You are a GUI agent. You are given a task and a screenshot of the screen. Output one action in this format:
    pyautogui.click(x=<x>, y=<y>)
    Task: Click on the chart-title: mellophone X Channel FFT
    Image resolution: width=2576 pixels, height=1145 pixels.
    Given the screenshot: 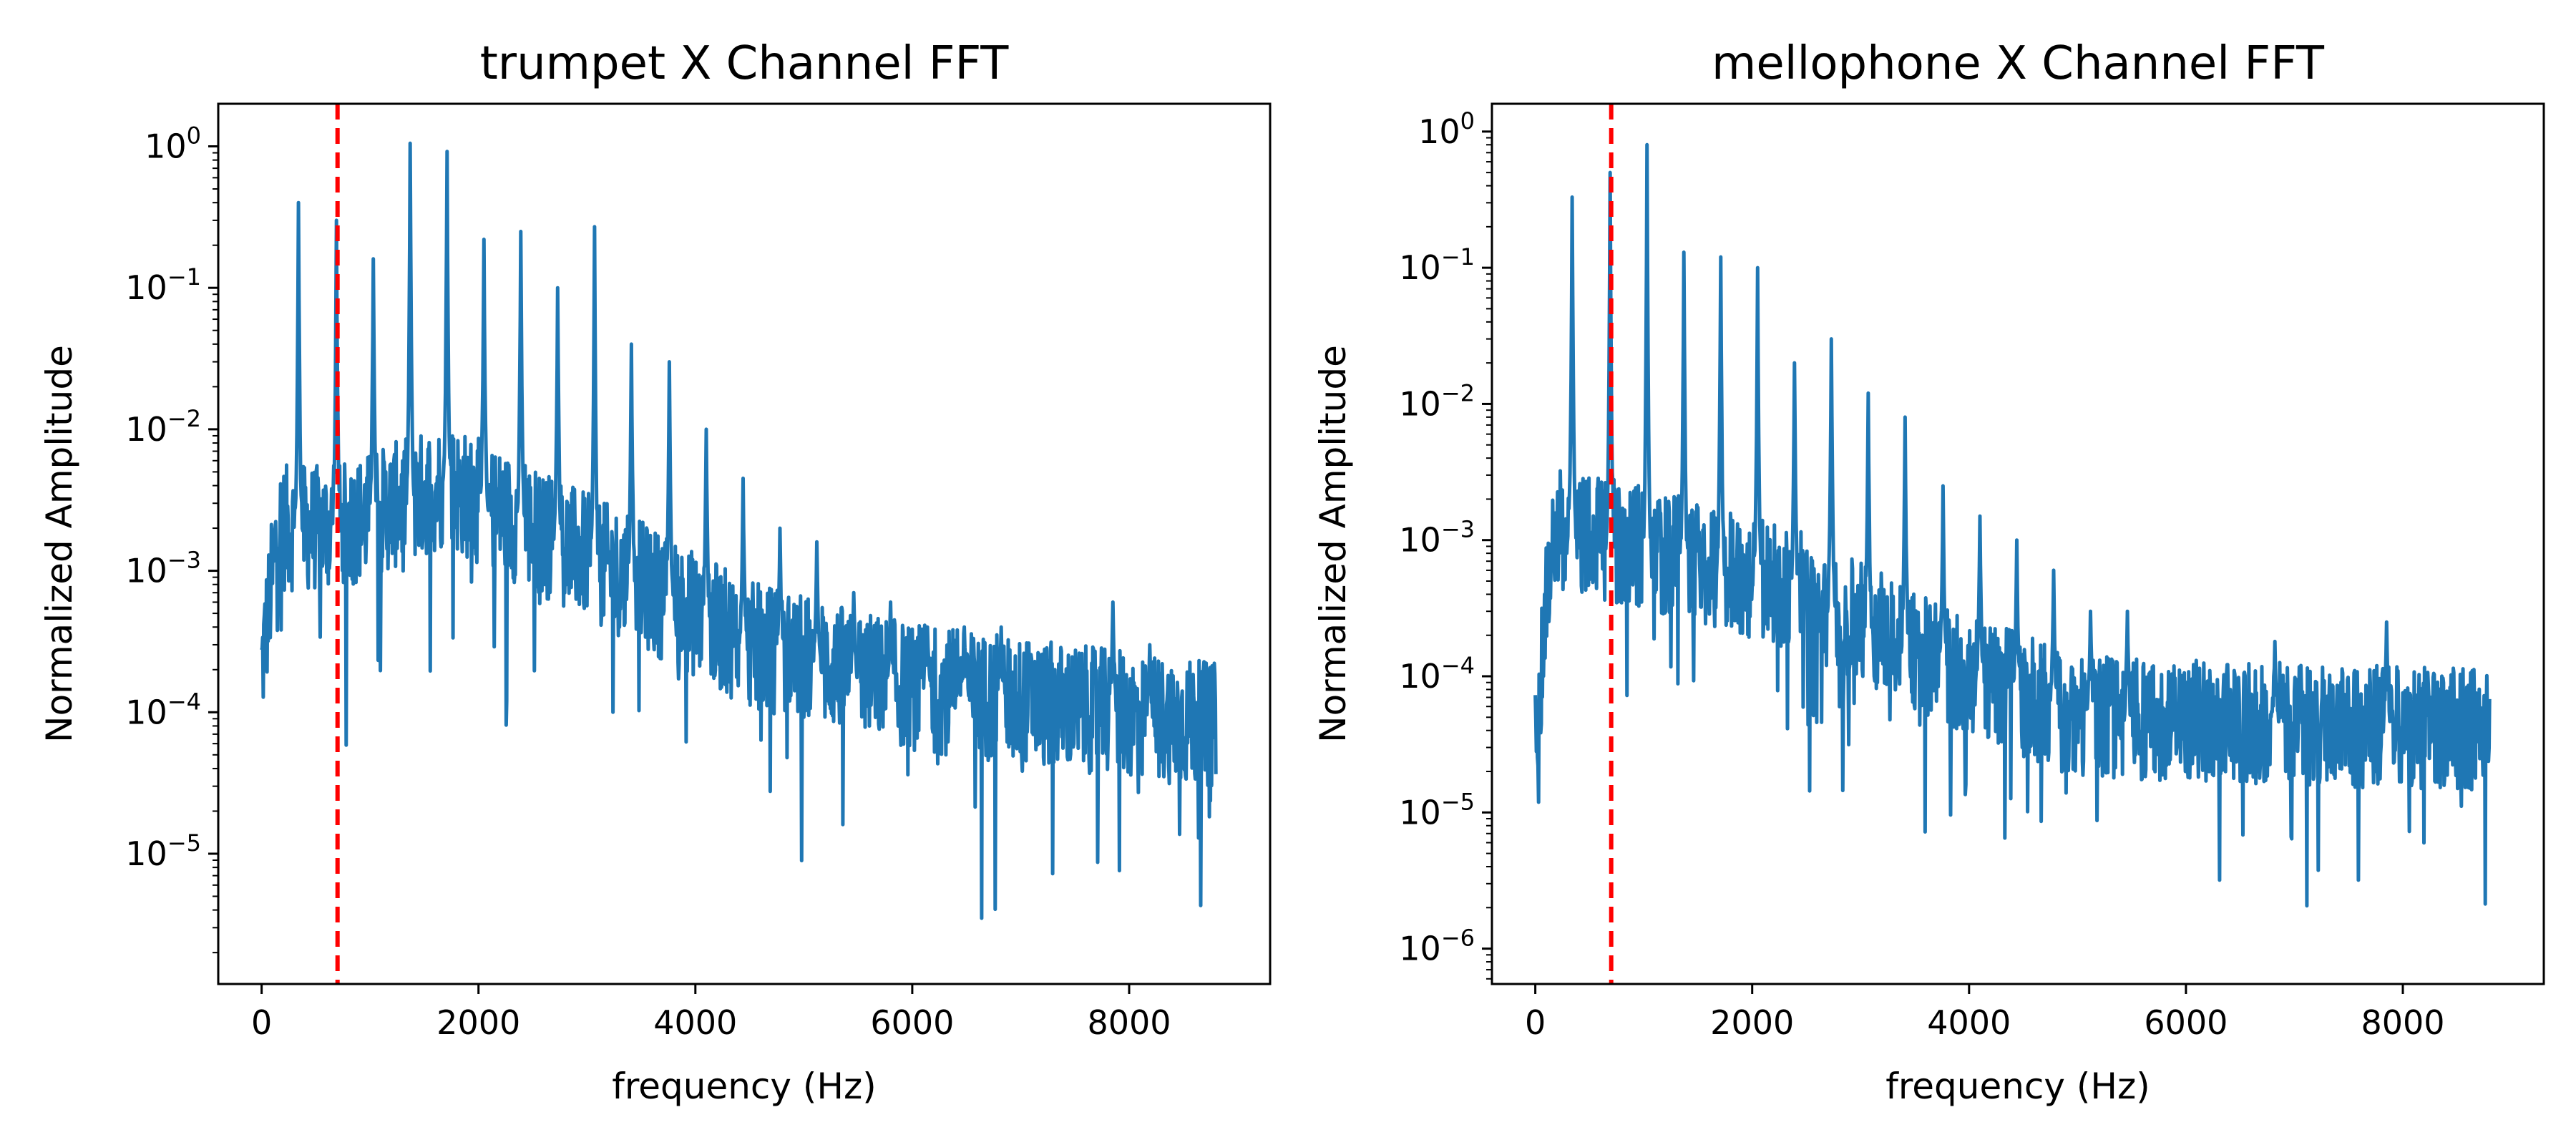 What is the action you would take?
    pyautogui.click(x=2018, y=63)
    